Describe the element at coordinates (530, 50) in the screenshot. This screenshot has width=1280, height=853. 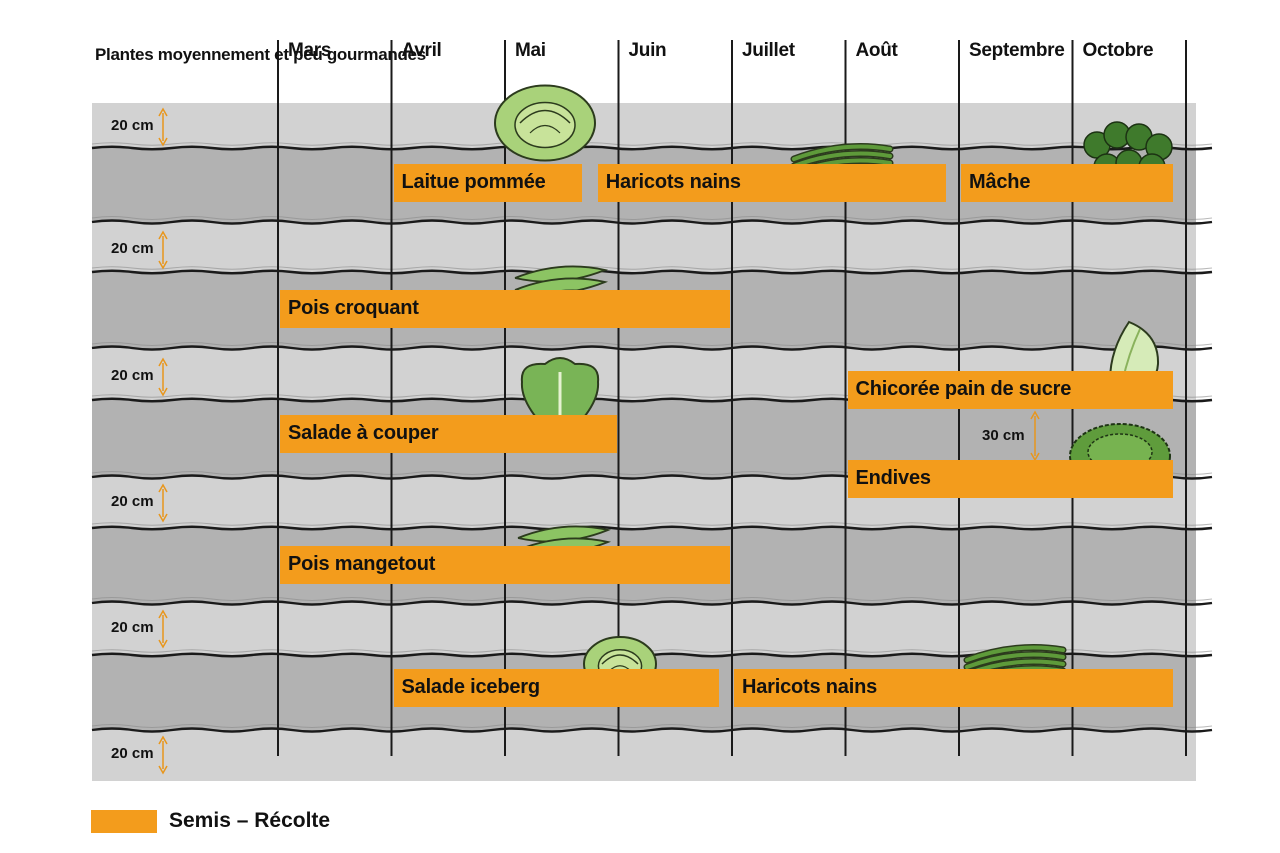
I see `month-label-2: Mai` at that location.